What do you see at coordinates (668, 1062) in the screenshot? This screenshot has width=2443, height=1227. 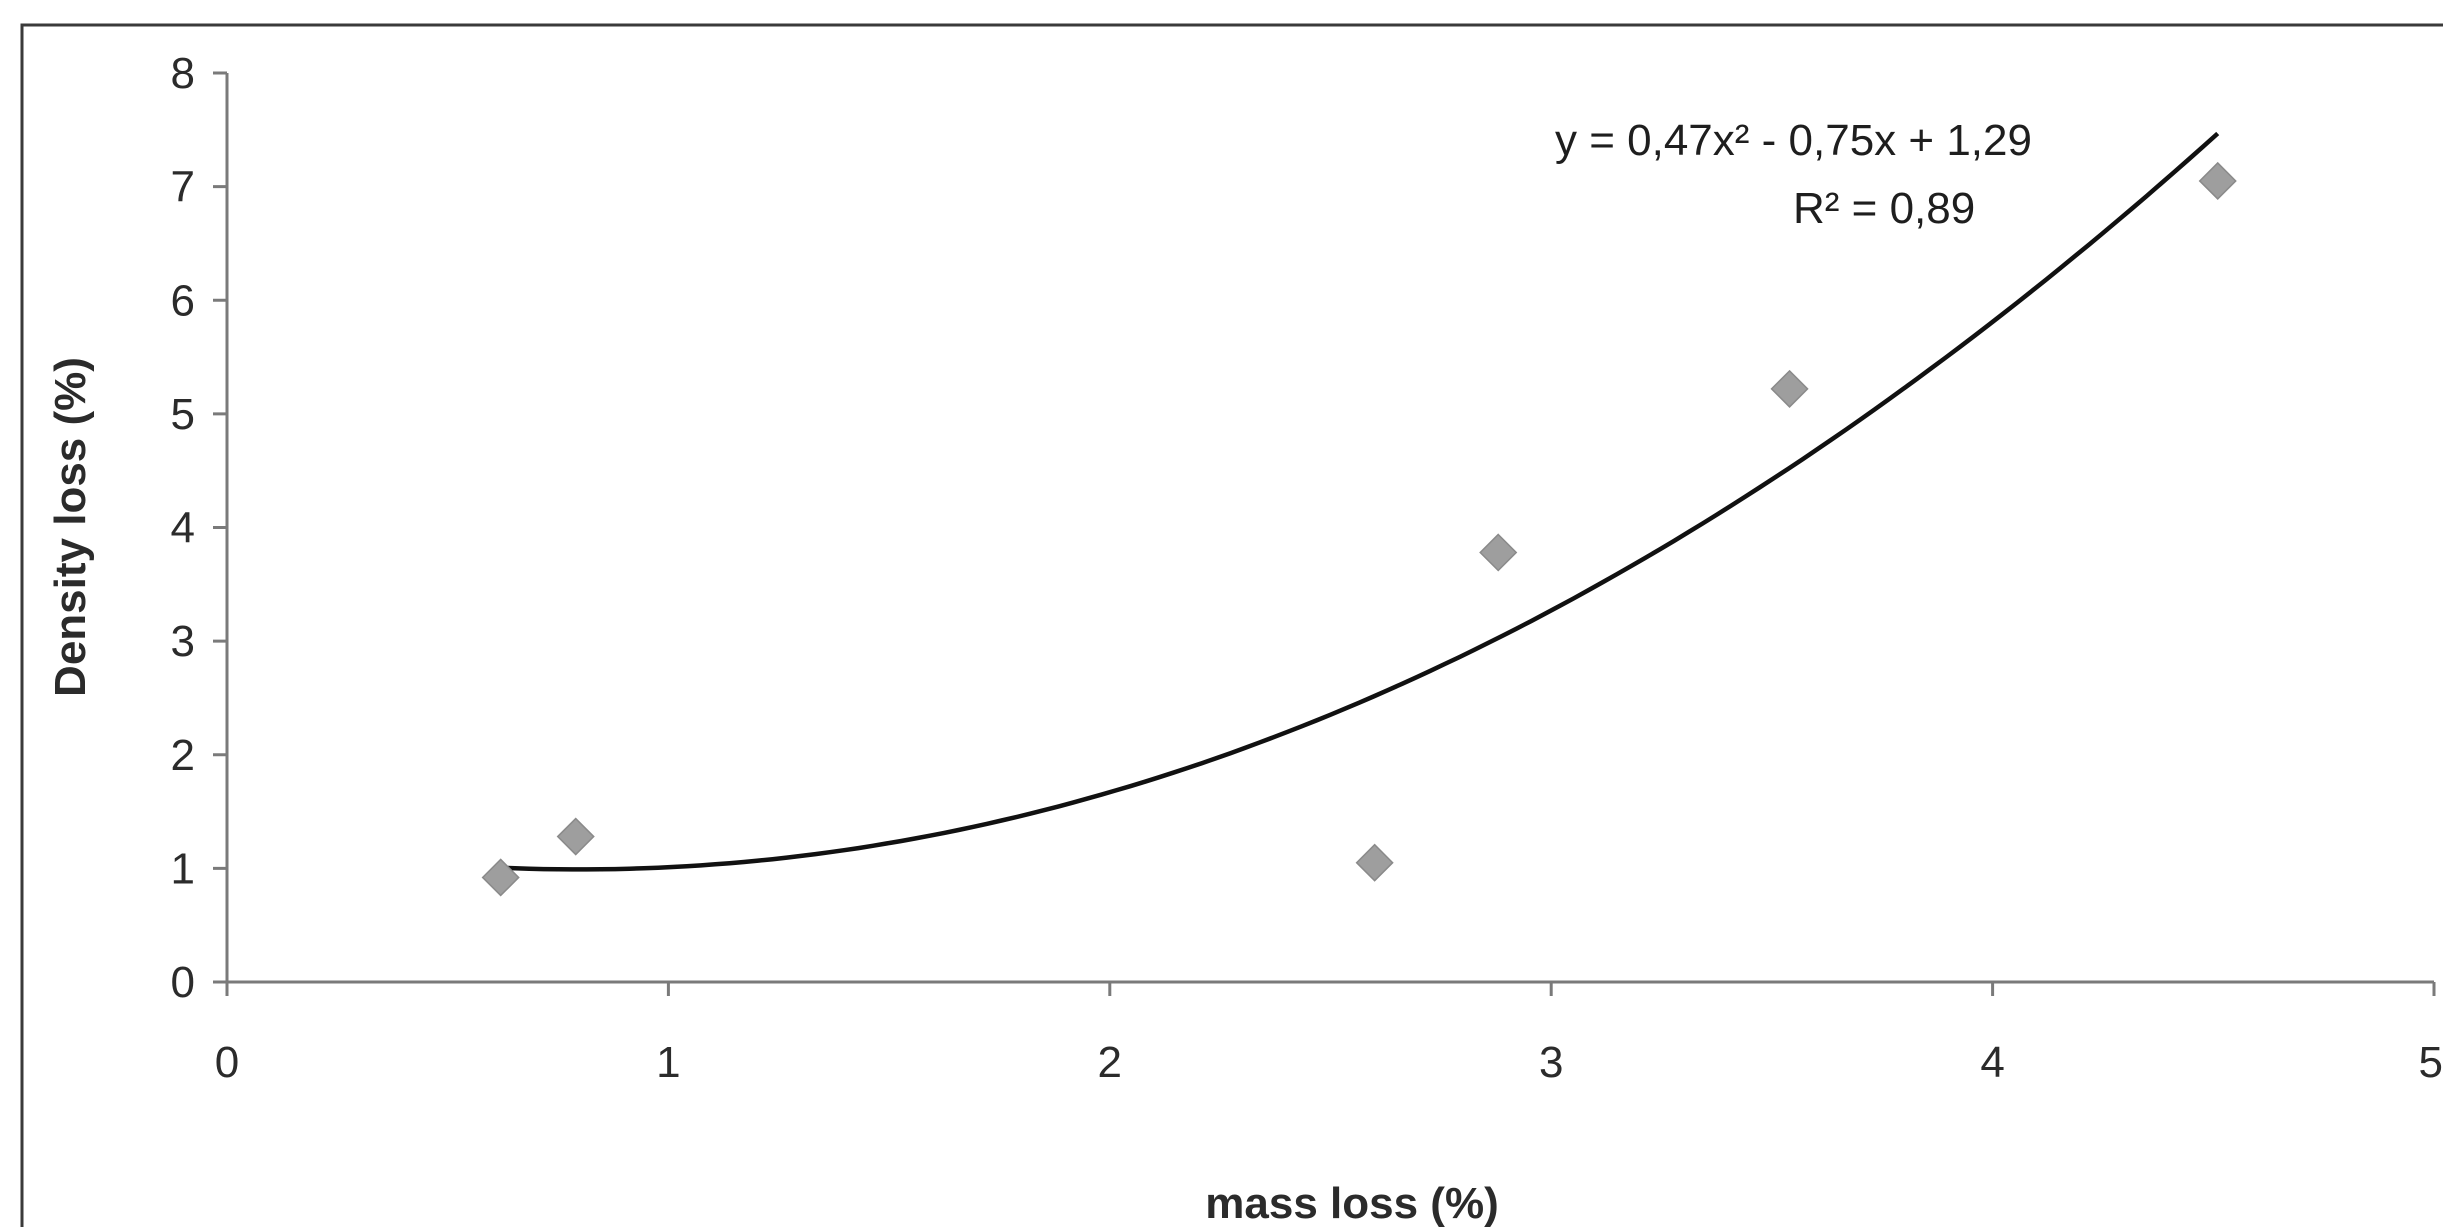 I see `x-tick-label: 1` at bounding box center [668, 1062].